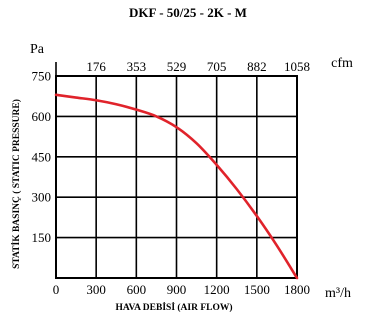  I want to click on chart-title: DKF - 50/25 - 2K - M, so click(188, 12).